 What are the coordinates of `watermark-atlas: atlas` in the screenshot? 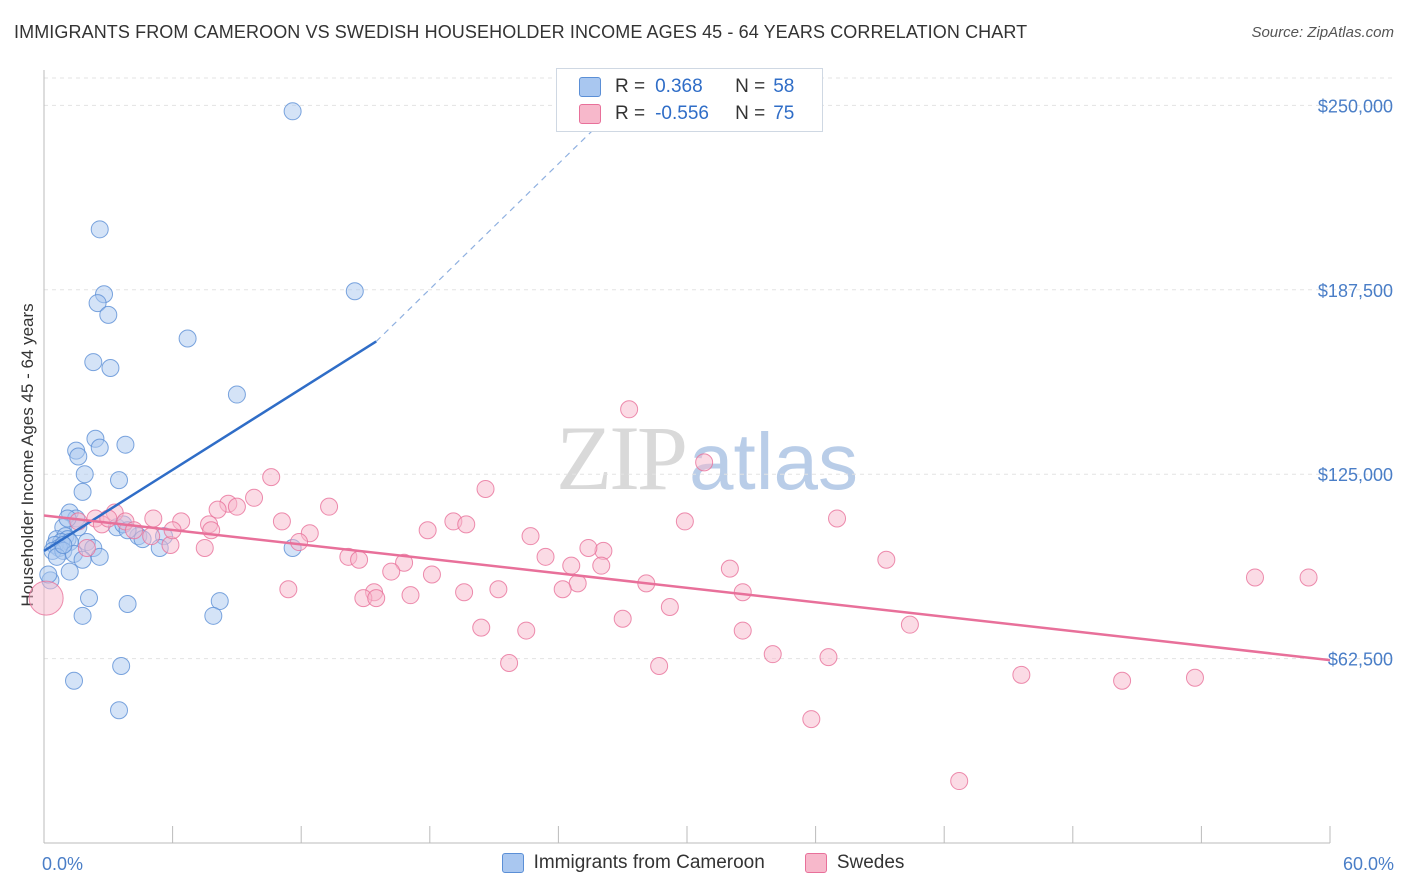 It's located at (773, 461).